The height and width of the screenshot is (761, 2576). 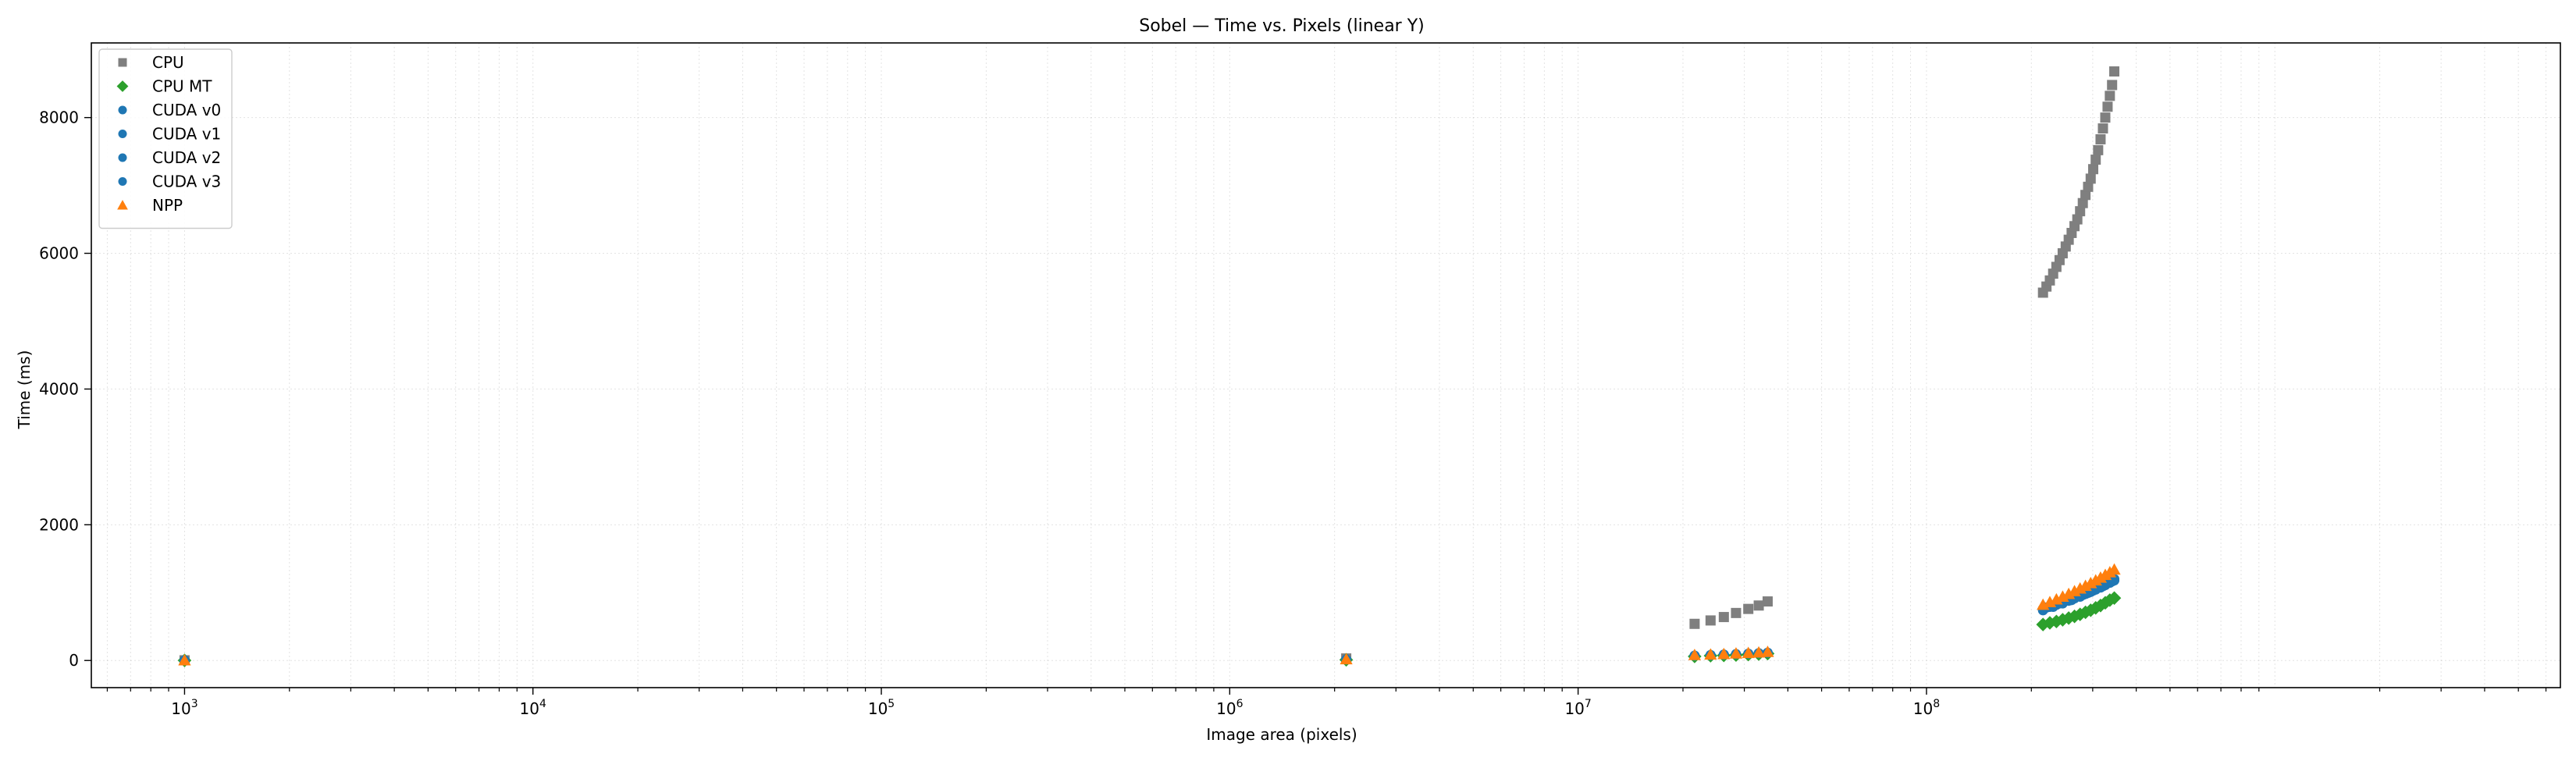 I want to click on legend-frame, so click(x=165, y=138).